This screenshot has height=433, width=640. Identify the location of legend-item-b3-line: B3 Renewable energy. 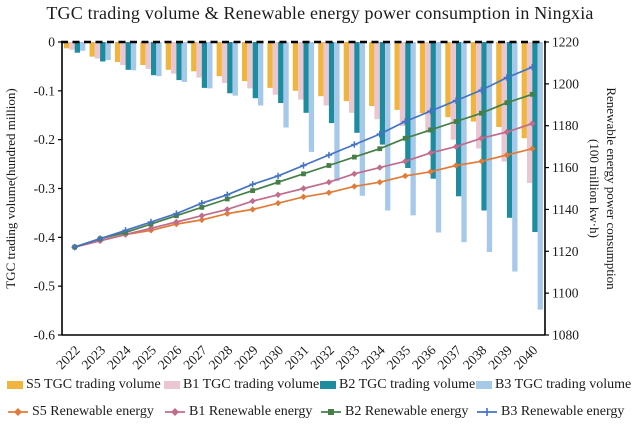
(558, 412).